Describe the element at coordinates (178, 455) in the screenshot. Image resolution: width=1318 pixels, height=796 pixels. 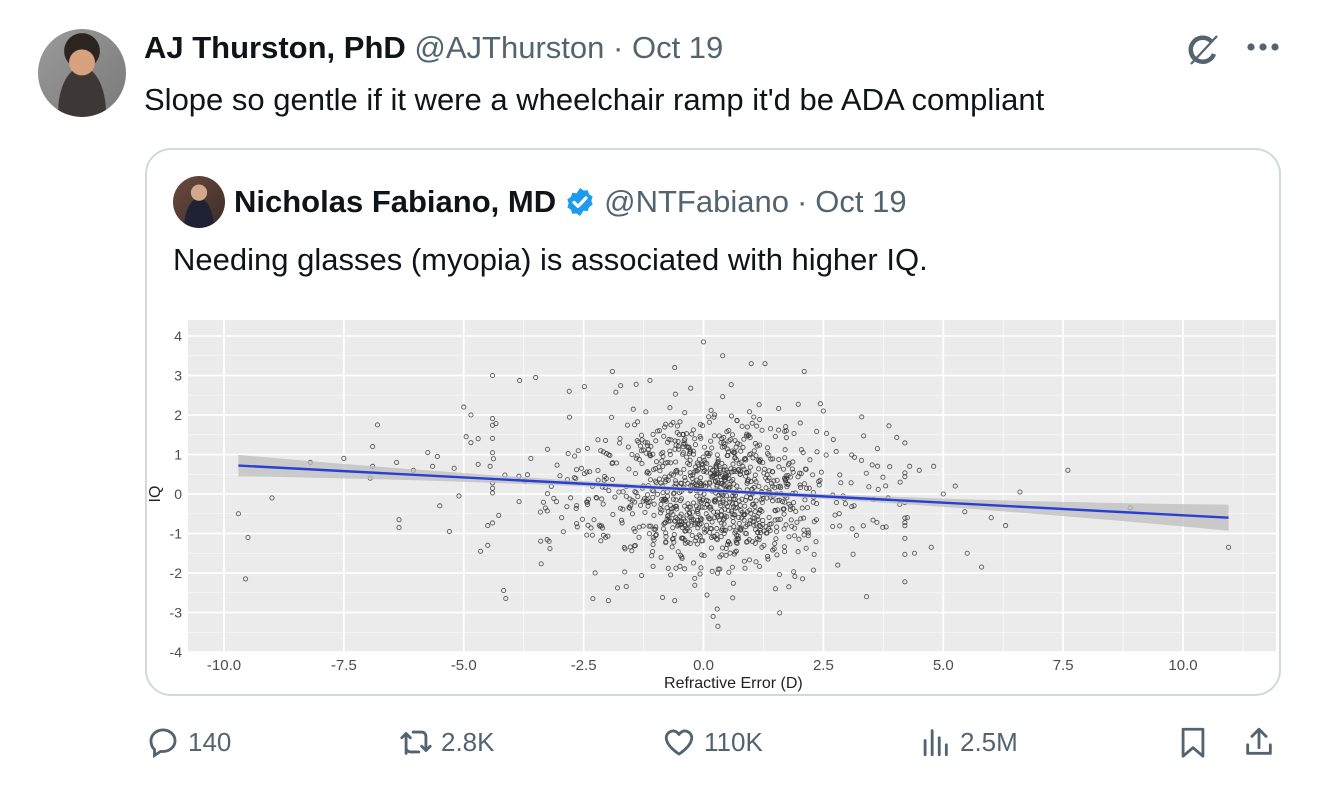
I see `y-tick-label: 1` at that location.